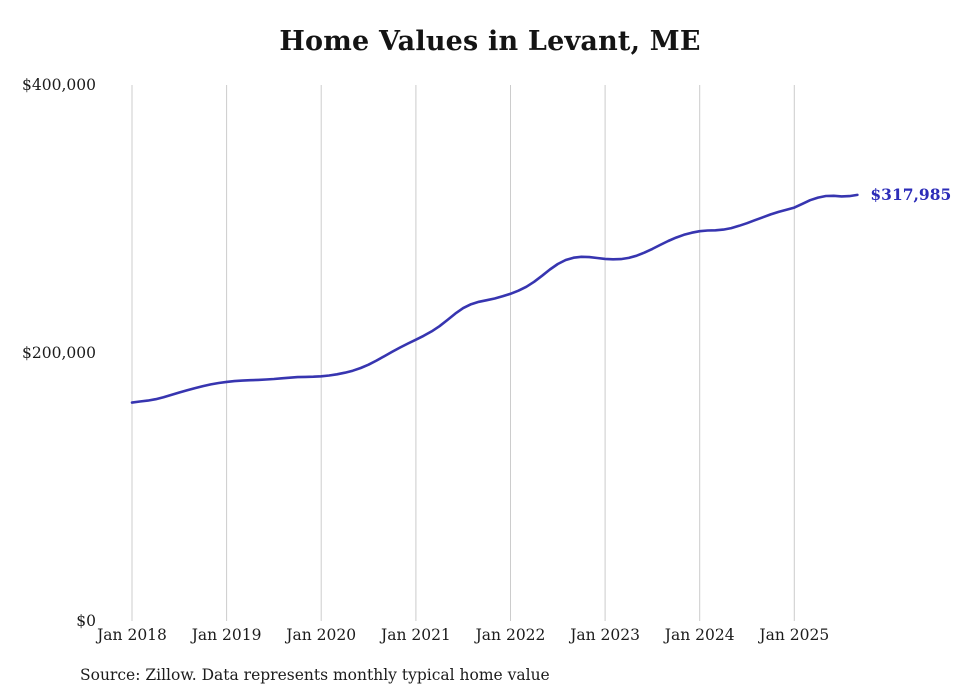  Describe the element at coordinates (604, 635) in the screenshot. I see `x-tick-label: Jan 2023` at that location.